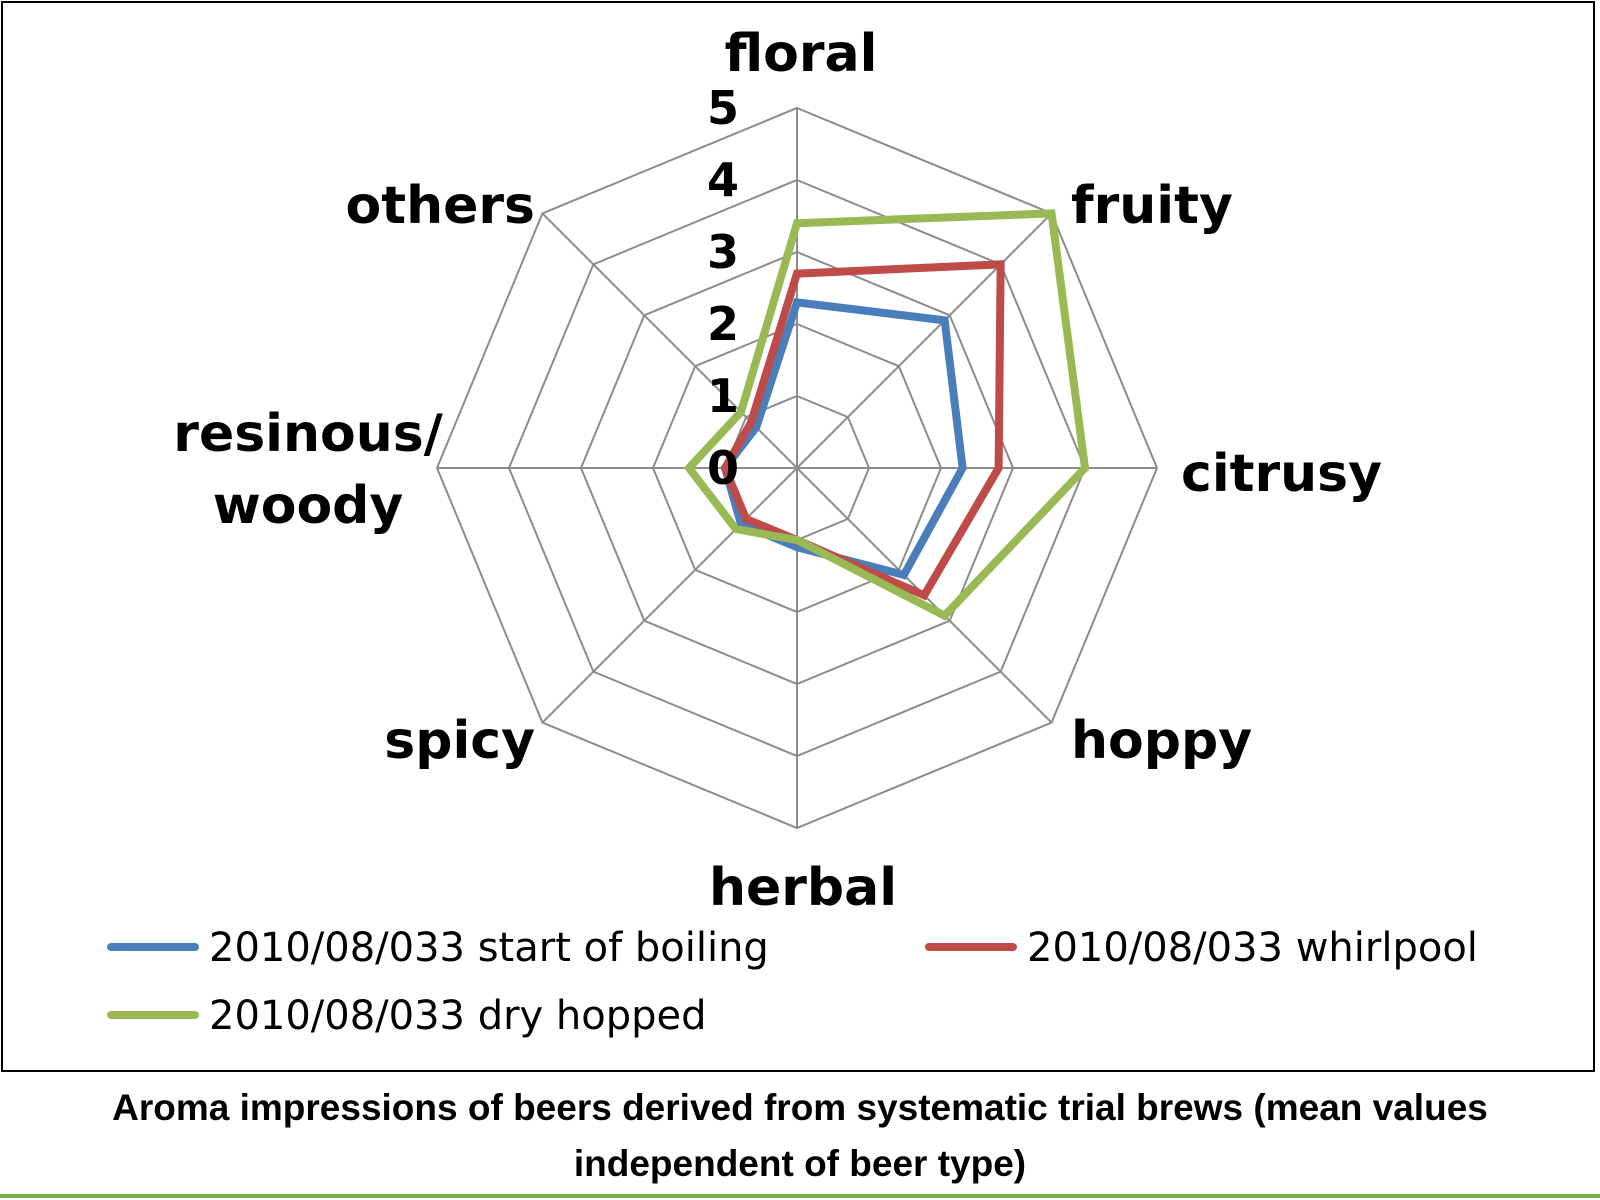  I want to click on axis-label-3: citrusy, so click(1281, 474).